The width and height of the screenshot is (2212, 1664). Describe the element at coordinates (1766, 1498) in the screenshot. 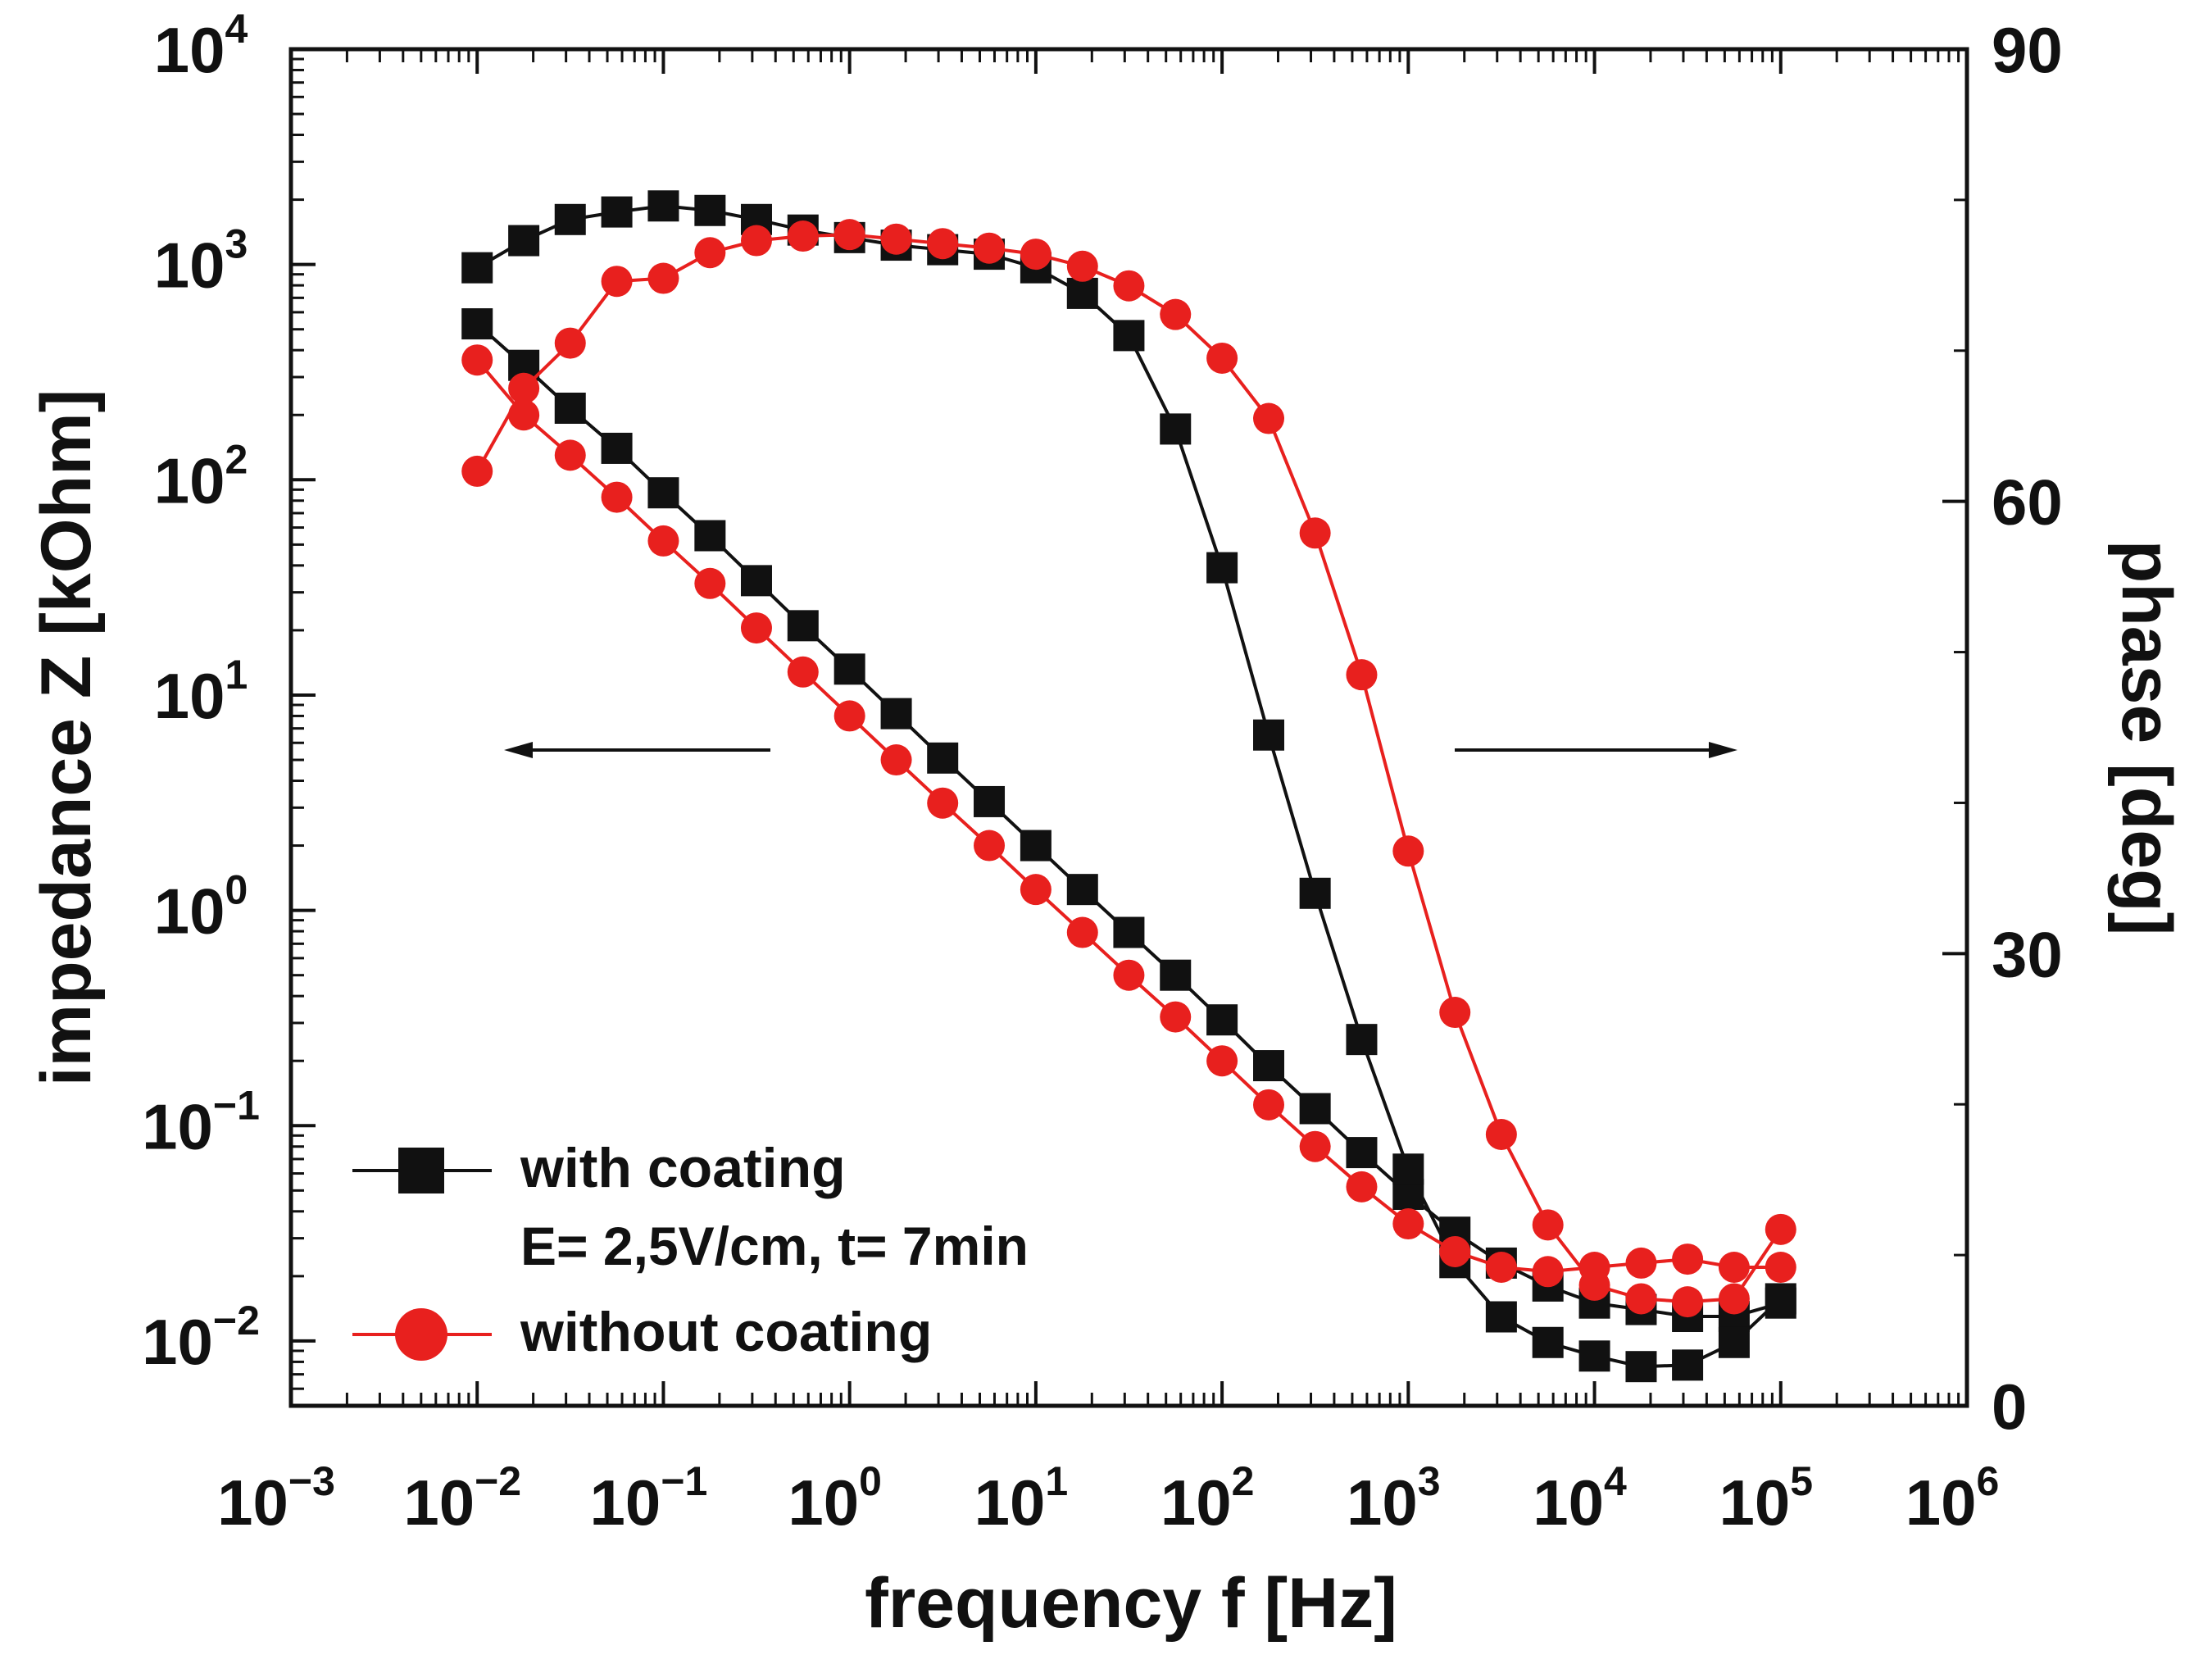

I see `x-tick-label: 10⁵` at that location.